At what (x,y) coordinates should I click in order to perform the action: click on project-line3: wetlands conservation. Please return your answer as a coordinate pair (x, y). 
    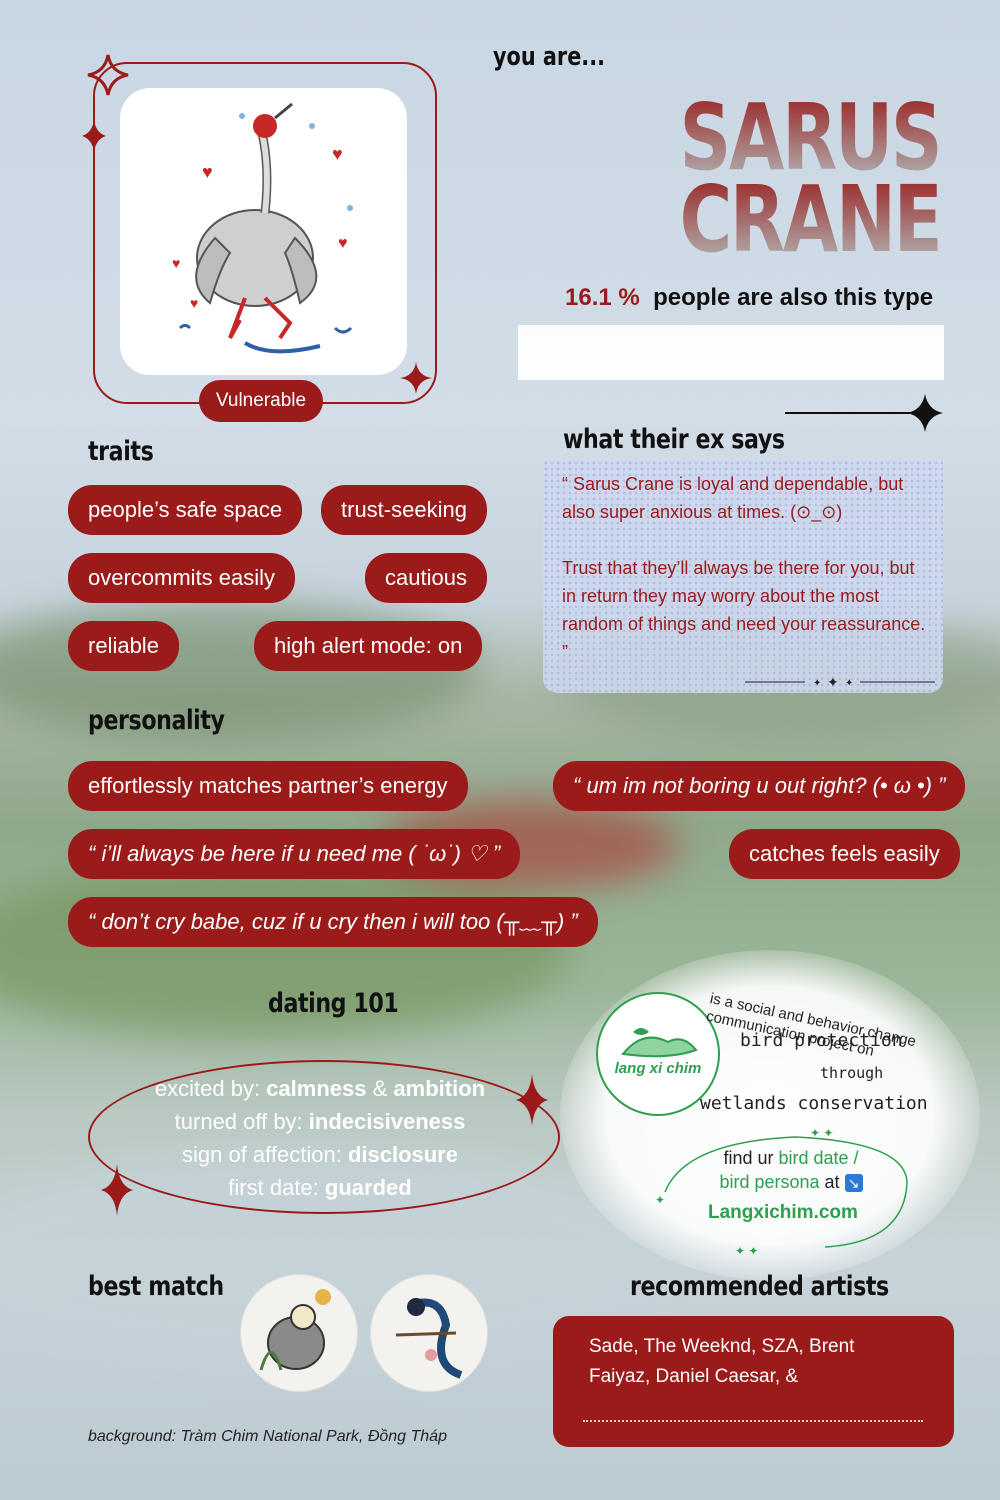
    Looking at the image, I should click on (814, 1103).